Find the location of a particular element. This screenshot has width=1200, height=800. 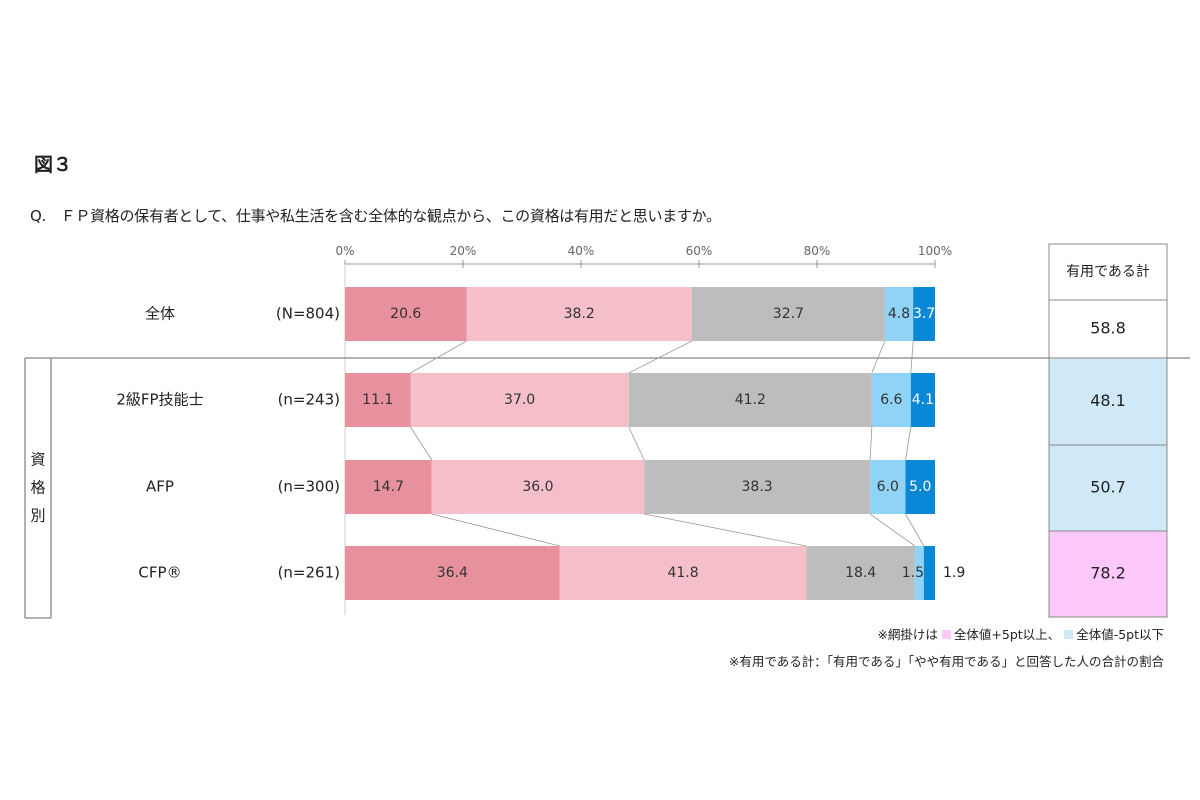

data-label: 20.6 is located at coordinates (405, 314).